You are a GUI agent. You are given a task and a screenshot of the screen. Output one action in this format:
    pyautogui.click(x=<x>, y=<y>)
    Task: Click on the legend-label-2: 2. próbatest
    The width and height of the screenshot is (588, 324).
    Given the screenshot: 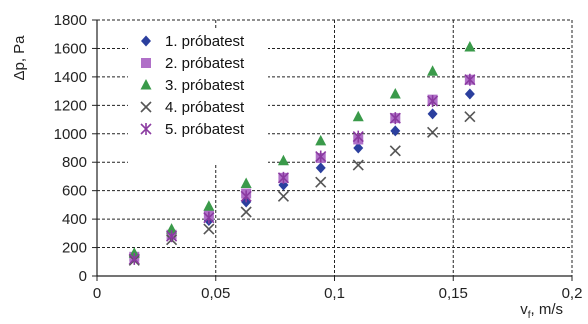 What is the action you would take?
    pyautogui.click(x=205, y=63)
    